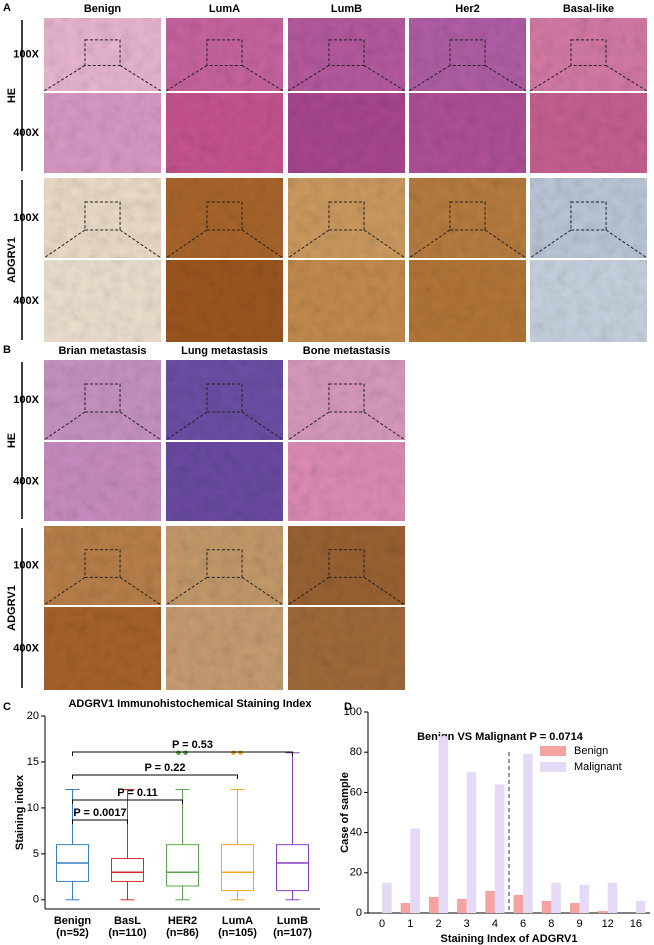  What do you see at coordinates (359, 913) in the screenshot?
I see `y-tick-label: 0` at bounding box center [359, 913].